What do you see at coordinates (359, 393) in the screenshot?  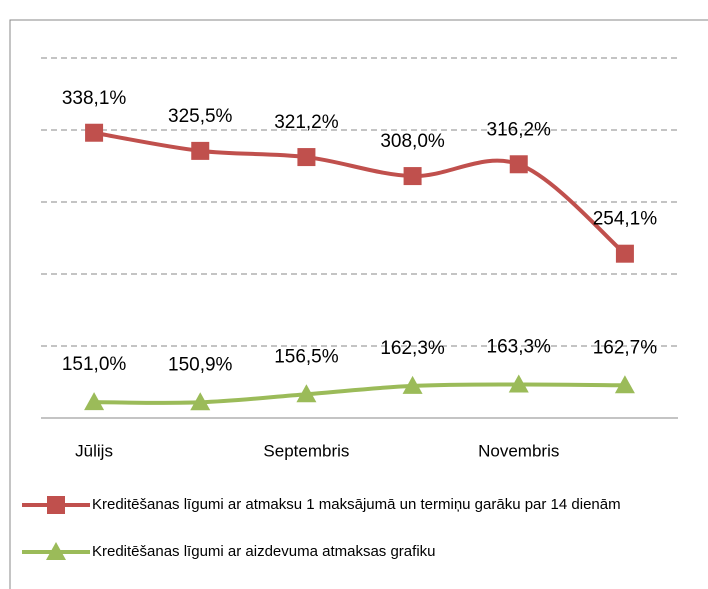 I see `series-line` at bounding box center [359, 393].